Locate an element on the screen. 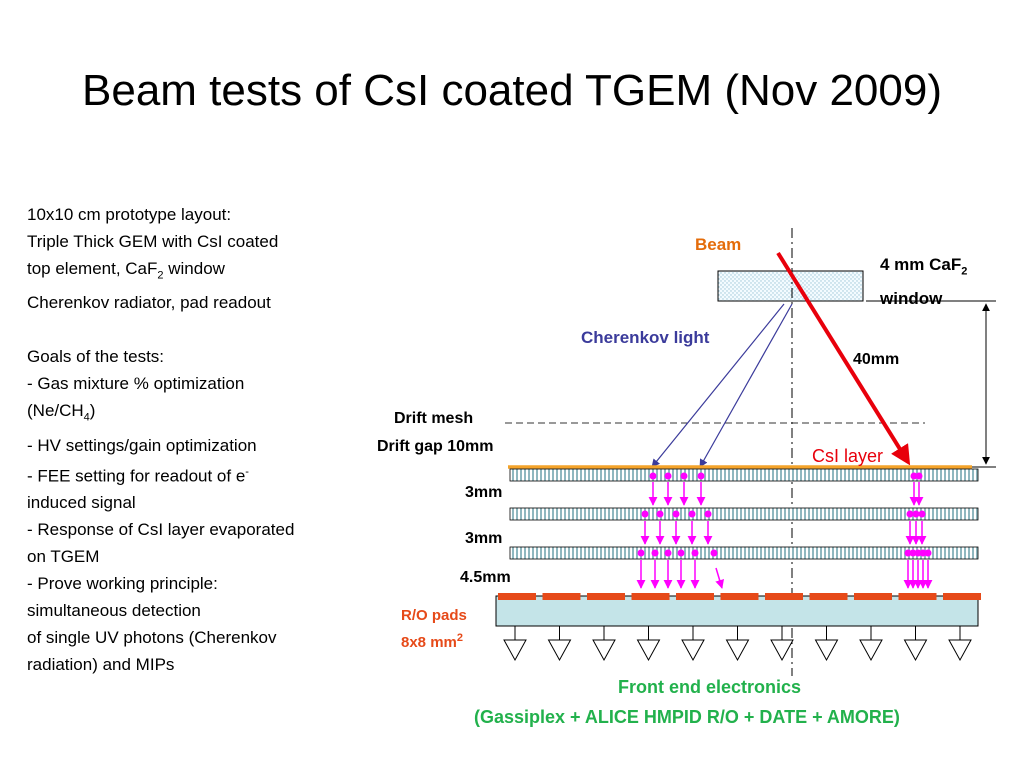  layout-line-2: top element, CaF2 window is located at coordinates (126, 270).